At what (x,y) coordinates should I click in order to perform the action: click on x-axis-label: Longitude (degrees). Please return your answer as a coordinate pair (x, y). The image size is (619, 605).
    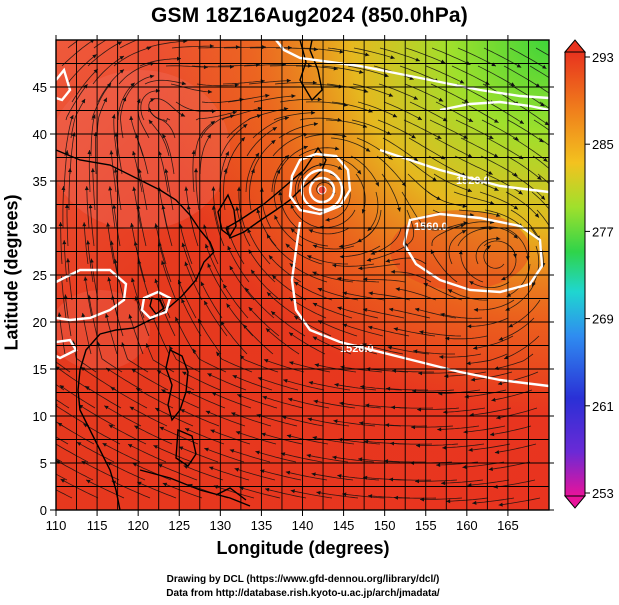
    Looking at the image, I should click on (303, 548).